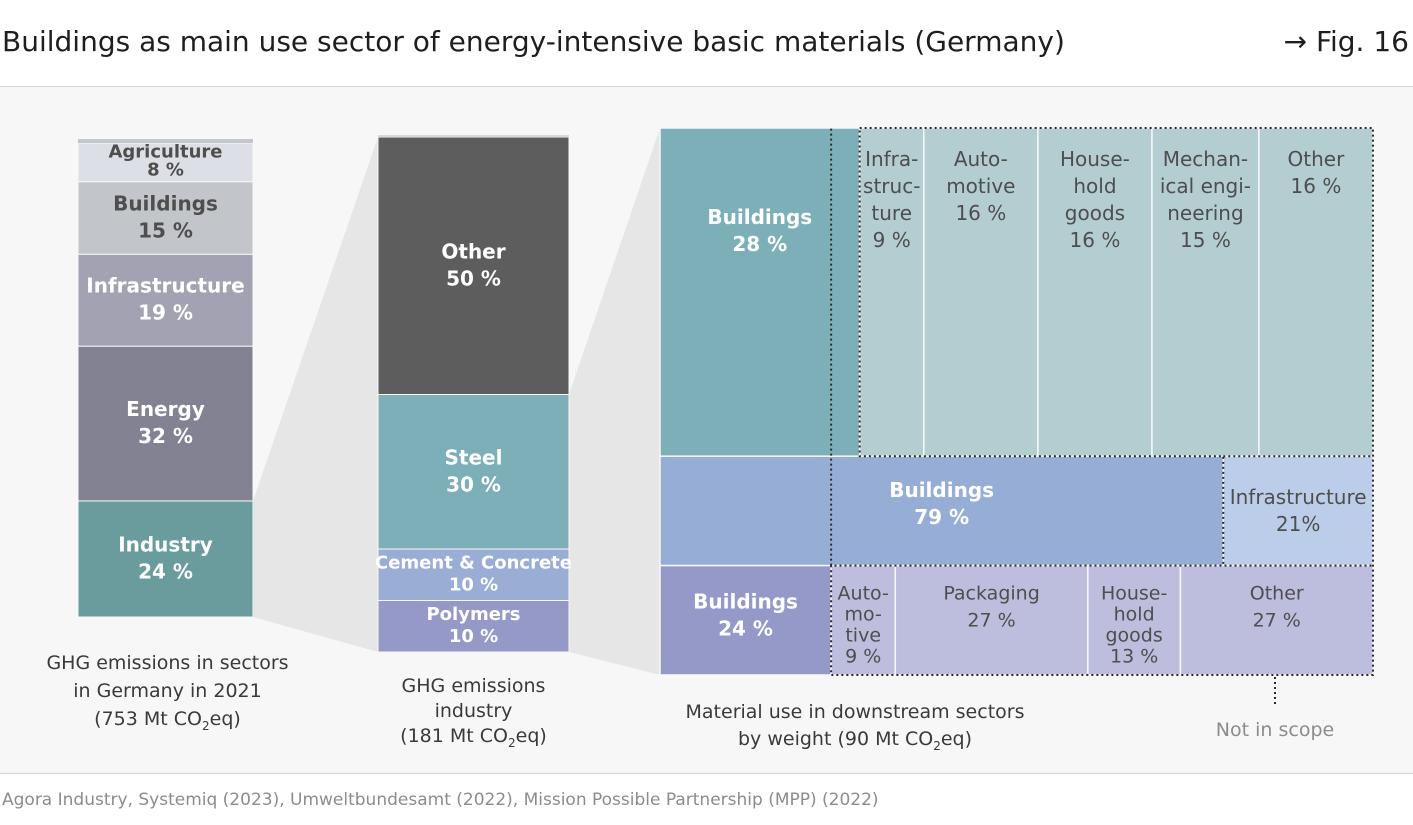 This screenshot has height=825, width=1413. What do you see at coordinates (1205, 240) in the screenshot?
I see `mosaic-value-steel-mechanical-engineering: 15 %` at bounding box center [1205, 240].